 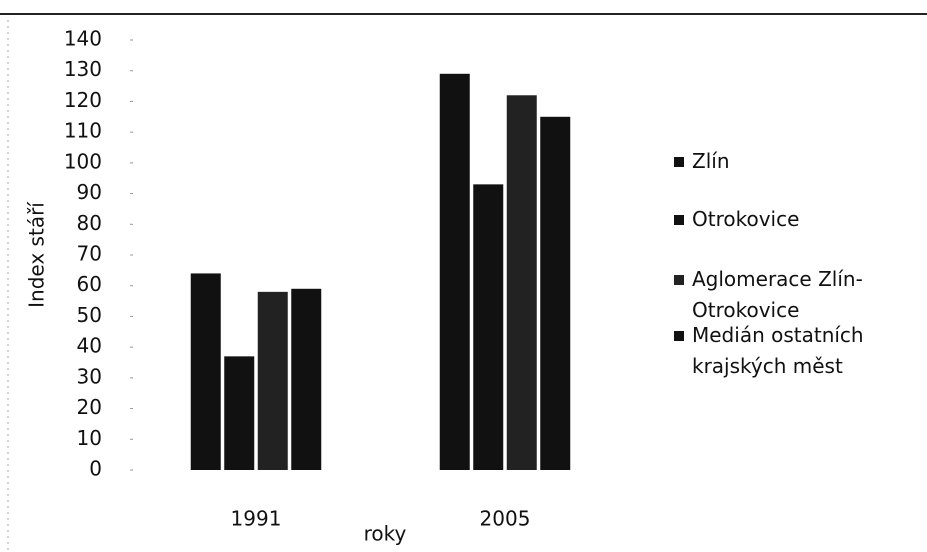 I want to click on y-tick-label: 120, so click(x=83, y=100).